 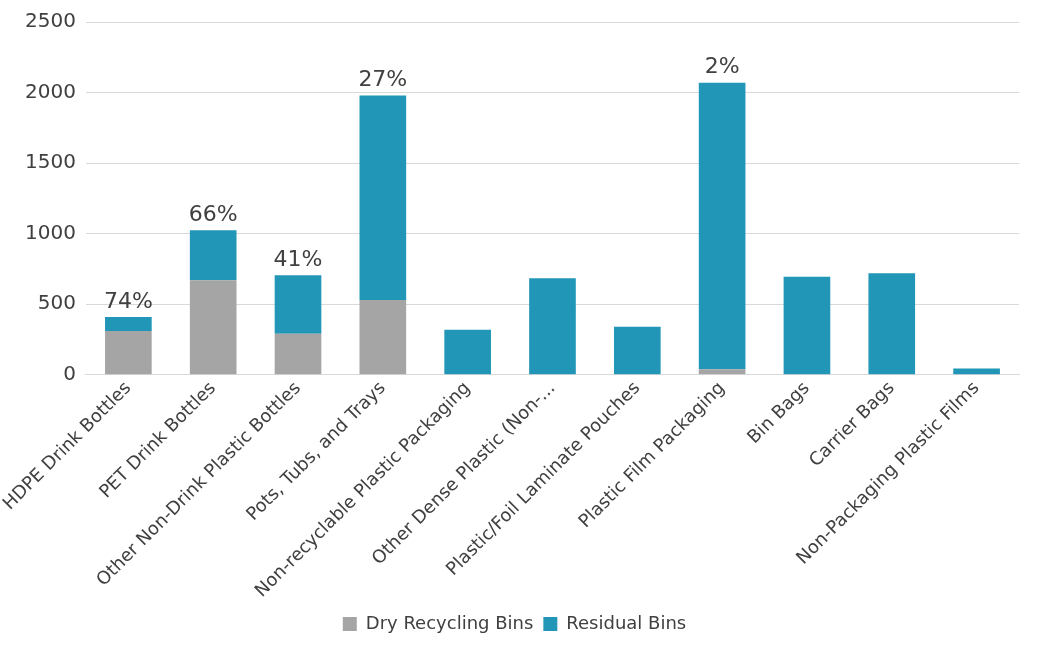 What do you see at coordinates (50, 20) in the screenshot?
I see `y-tick-label: 2500` at bounding box center [50, 20].